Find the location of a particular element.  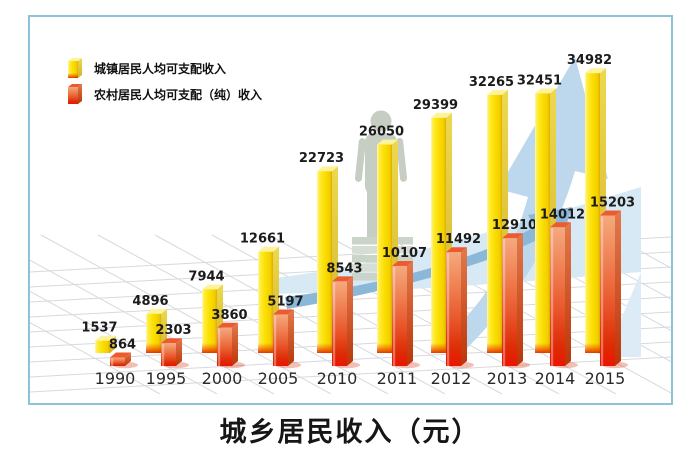

rural-bar-swatch-icon is located at coordinates (75, 94).